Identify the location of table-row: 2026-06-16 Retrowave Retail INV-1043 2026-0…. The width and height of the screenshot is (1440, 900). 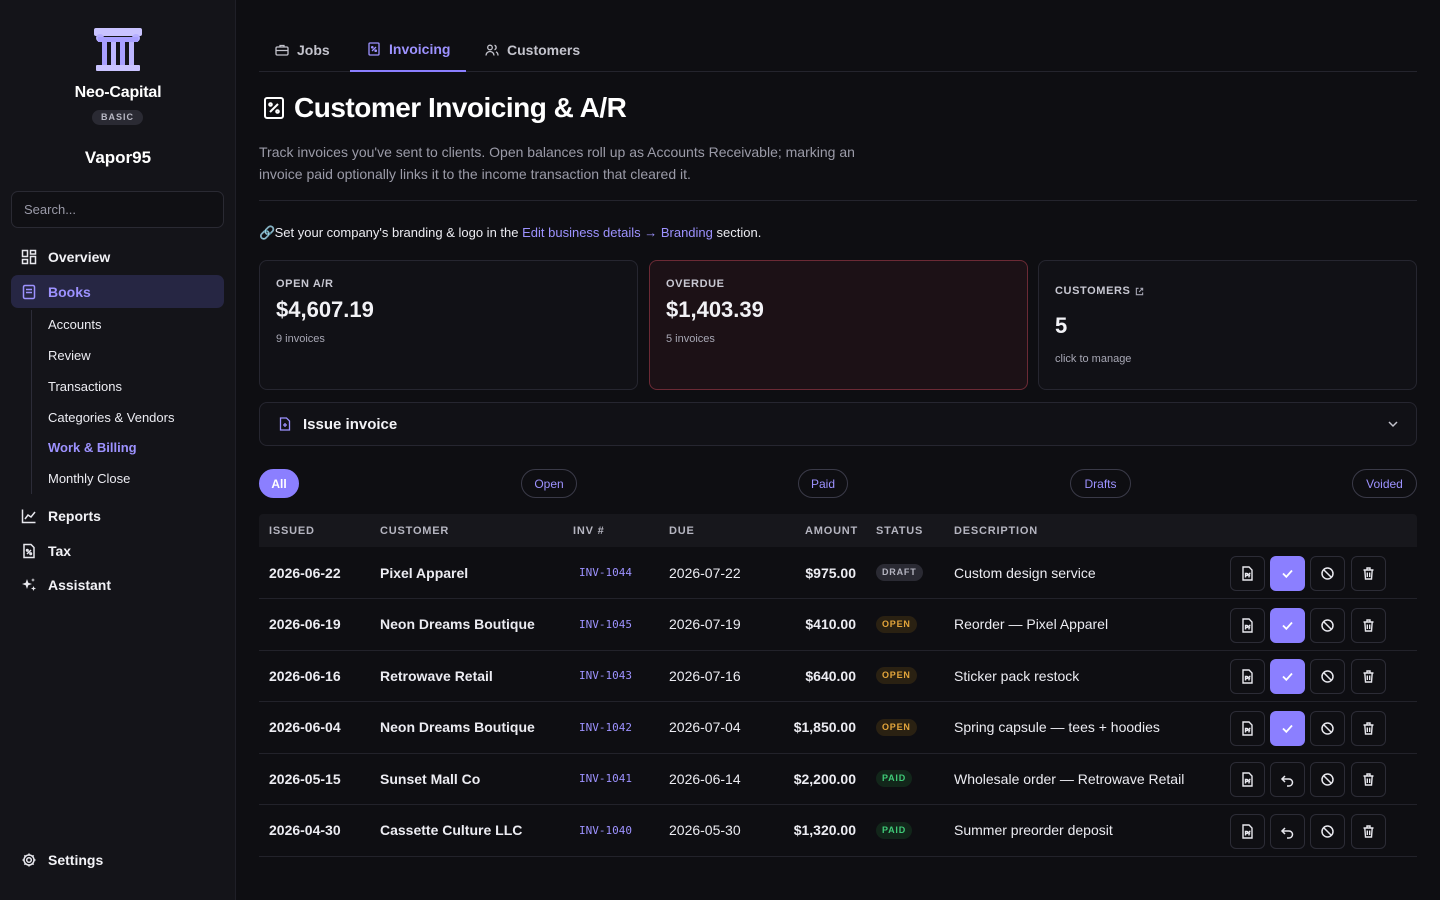
(838, 676).